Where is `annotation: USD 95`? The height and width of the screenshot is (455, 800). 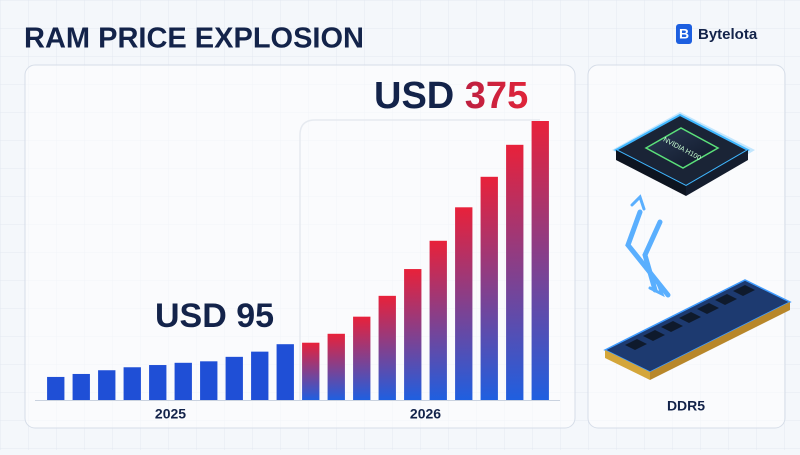 annotation: USD 95 is located at coordinates (214, 316).